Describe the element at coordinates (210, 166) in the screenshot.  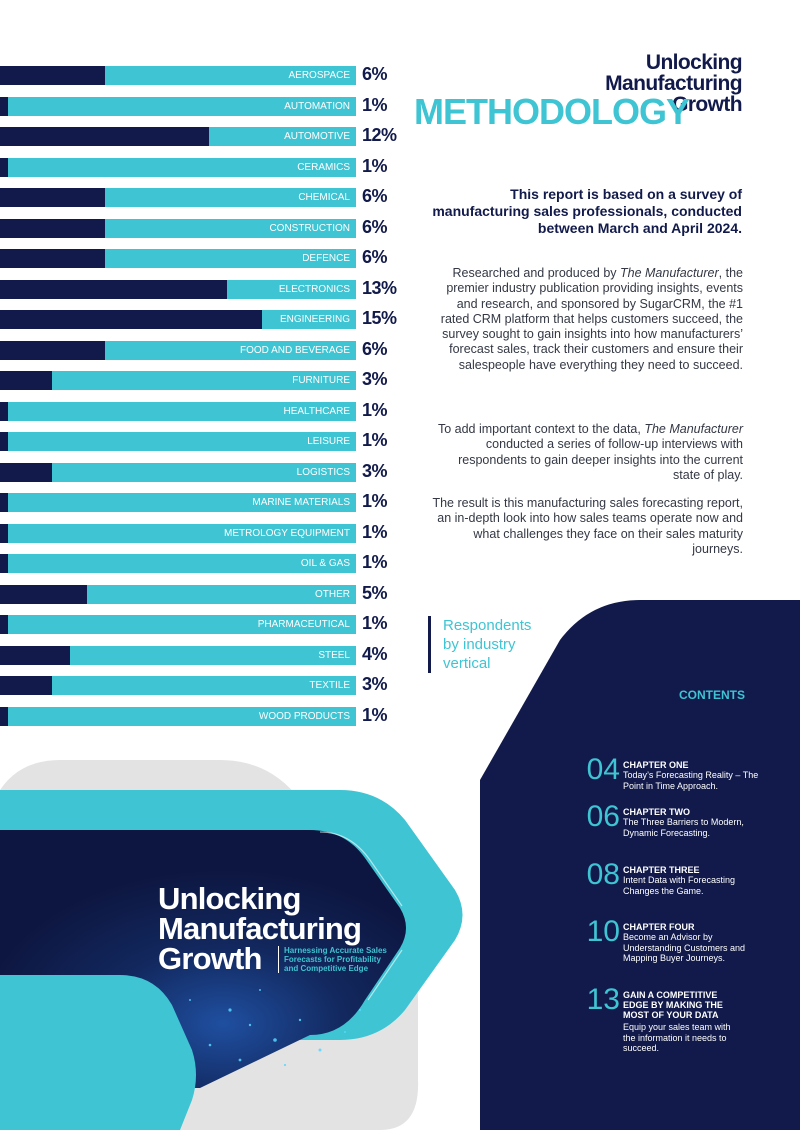
I see `bar-row: CERAMICS 1%` at that location.